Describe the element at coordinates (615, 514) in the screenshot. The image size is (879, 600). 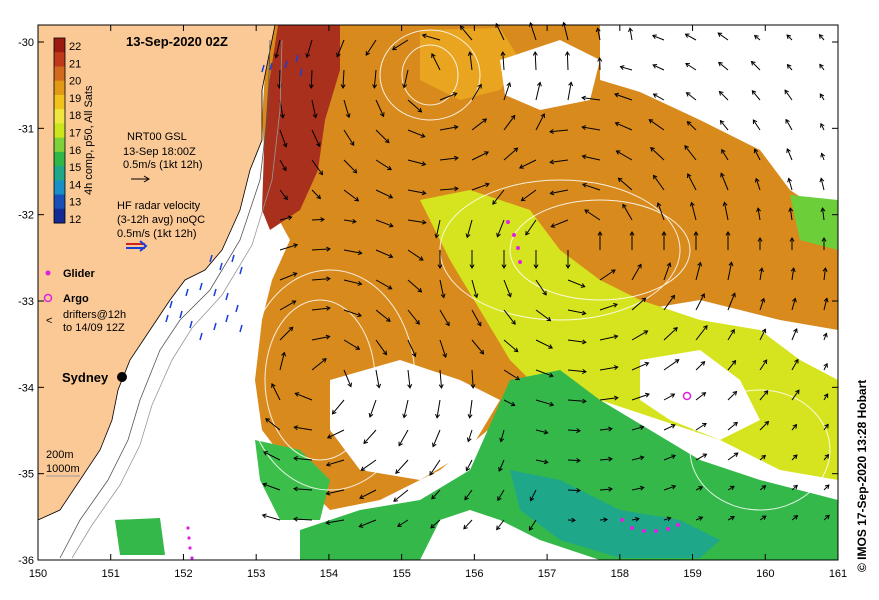
I see `sst-teal-region` at that location.